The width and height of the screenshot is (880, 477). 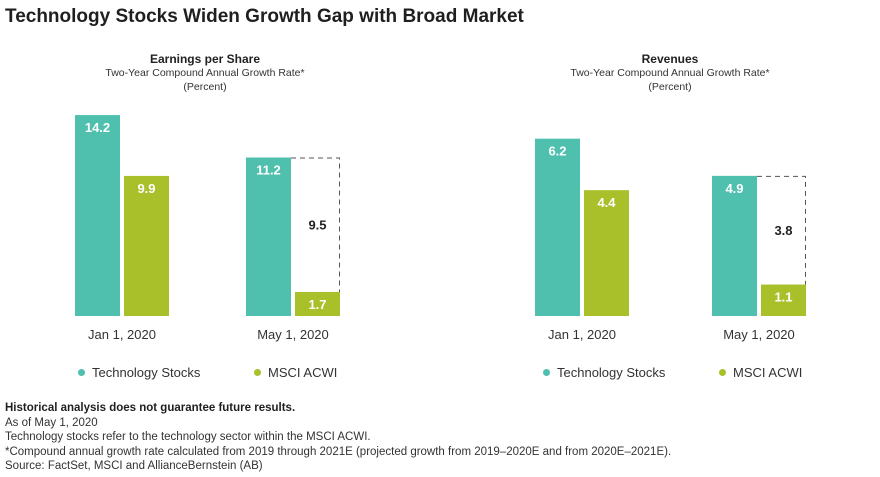 What do you see at coordinates (146, 188) in the screenshot?
I see `eps-bar-label-acwi: 9.9` at bounding box center [146, 188].